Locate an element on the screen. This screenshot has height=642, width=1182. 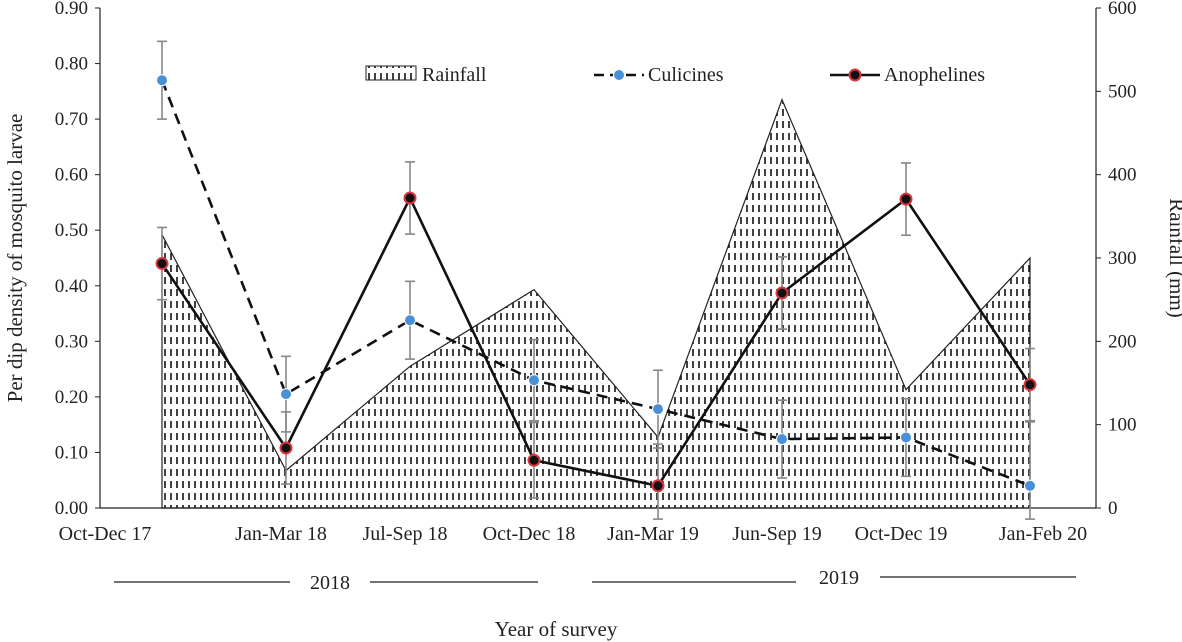
y2-tick-label: 400 is located at coordinates (1122, 175).